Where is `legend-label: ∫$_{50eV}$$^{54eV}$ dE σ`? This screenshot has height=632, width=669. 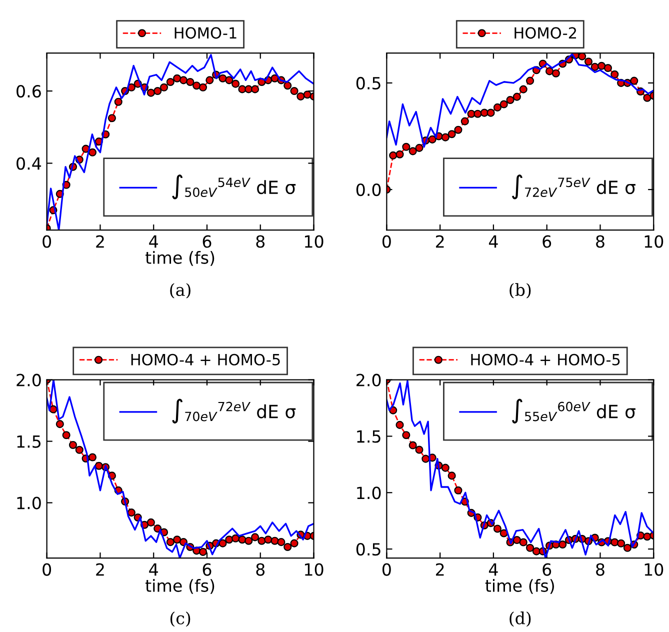
legend-label: ∫$_{50eV}$$^{54eV}$ dE σ is located at coordinates (234, 187).